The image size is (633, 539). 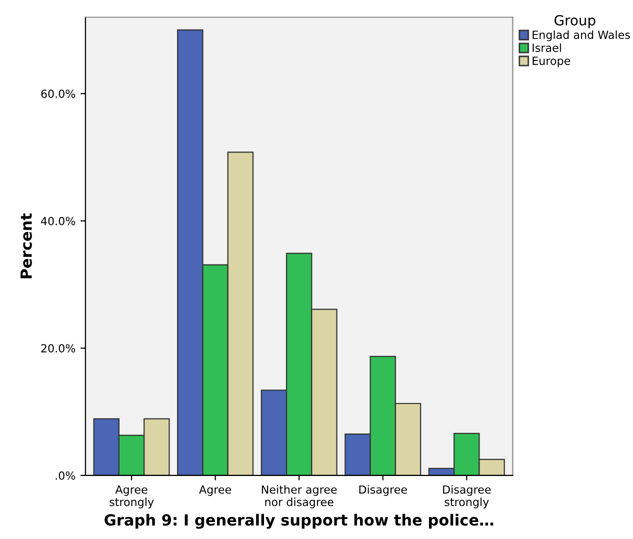 I want to click on x-tick-label: Agree strongly, so click(x=132, y=496).